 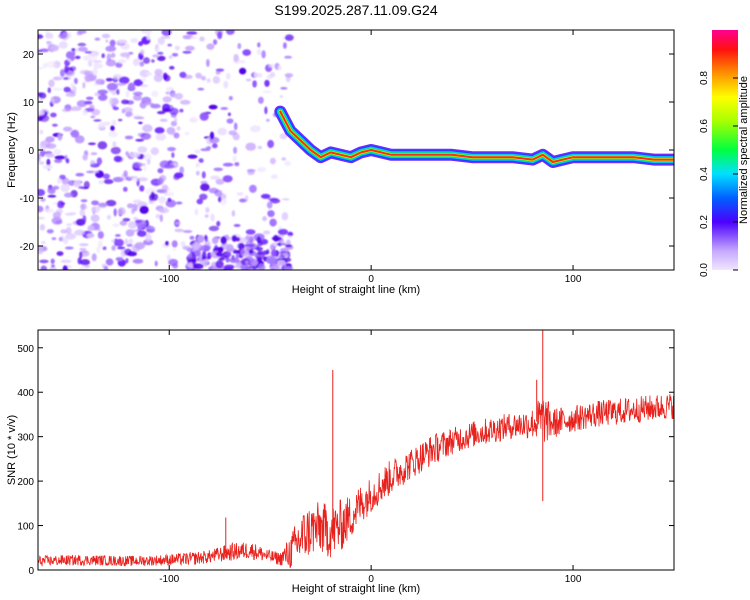 What do you see at coordinates (27, 247) in the screenshot?
I see `y-tick-label: -20` at bounding box center [27, 247].